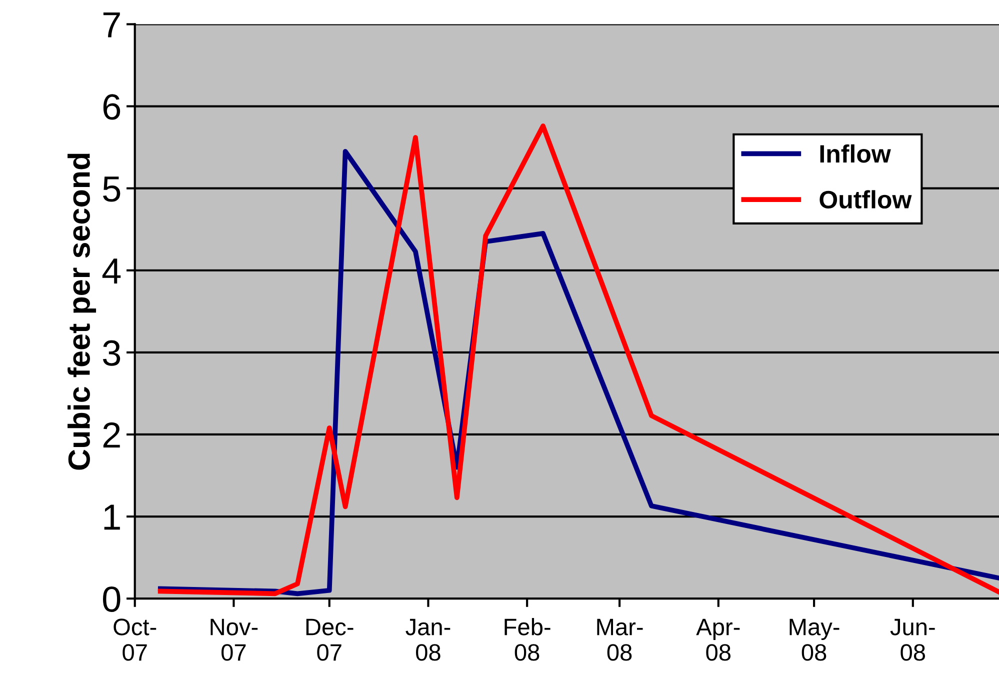 The image size is (999, 692). I want to click on x-tick-label: Oct- 07, so click(135, 639).